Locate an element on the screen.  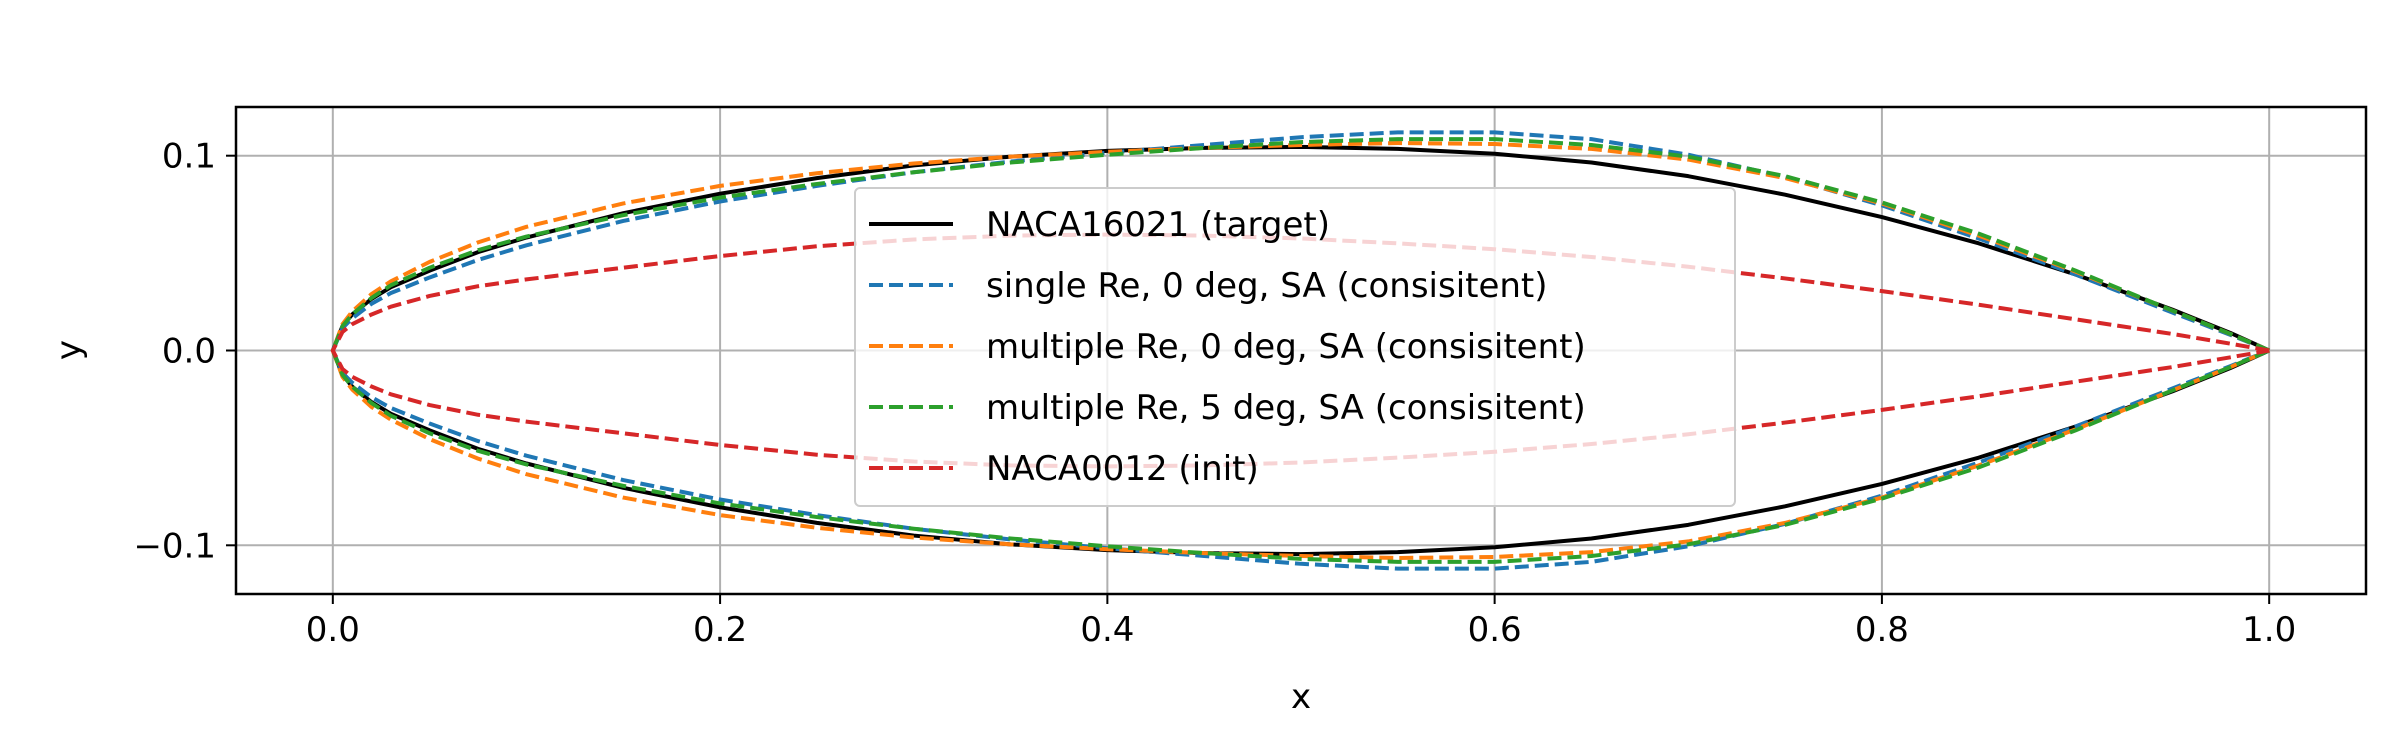
x-axis-label: x is located at coordinates (1301, 697).